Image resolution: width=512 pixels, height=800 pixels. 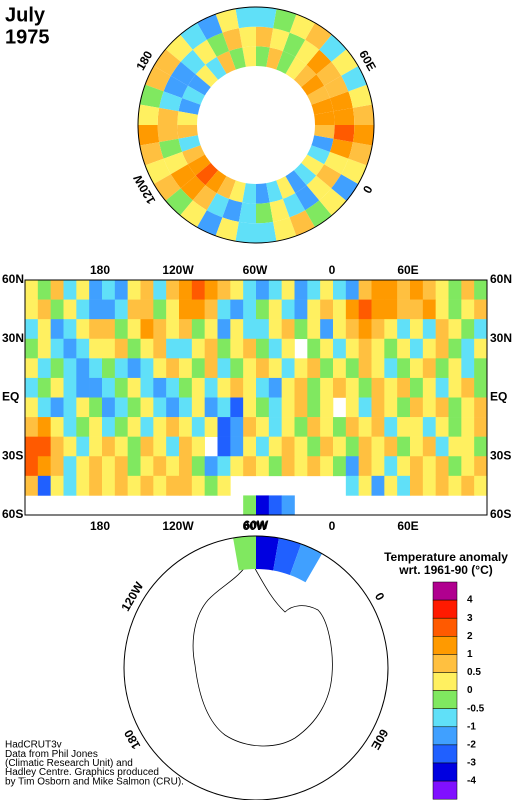 What do you see at coordinates (256, 1) in the screenshot?
I see `polar-lon-label: 120E` at bounding box center [256, 1].